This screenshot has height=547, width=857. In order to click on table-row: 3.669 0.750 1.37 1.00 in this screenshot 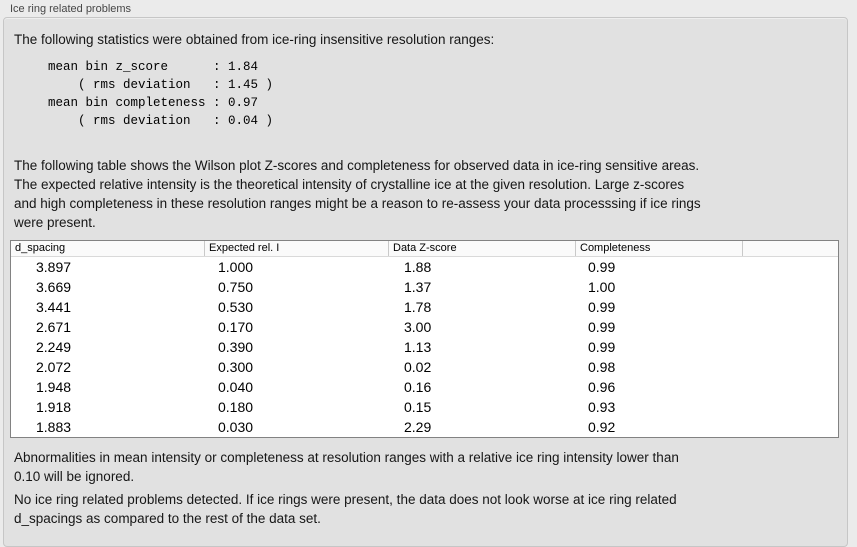, I will do `click(424, 287)`.